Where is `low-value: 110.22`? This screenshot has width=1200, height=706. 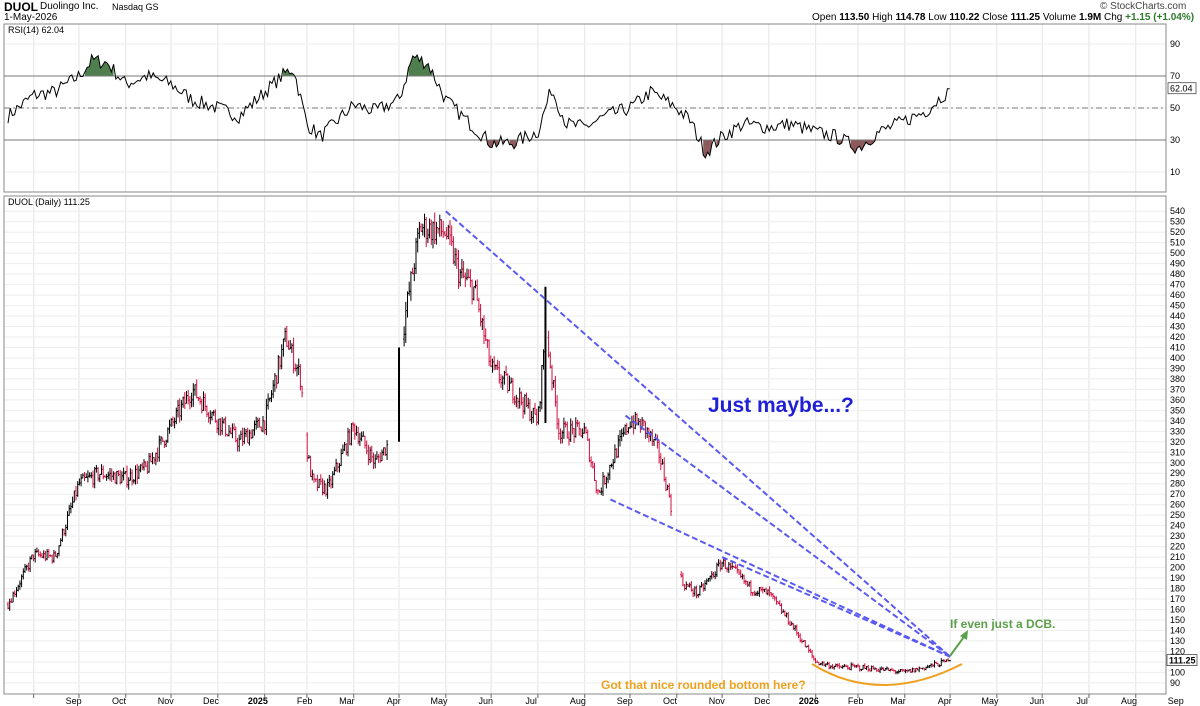 low-value: 110.22 is located at coordinates (964, 17).